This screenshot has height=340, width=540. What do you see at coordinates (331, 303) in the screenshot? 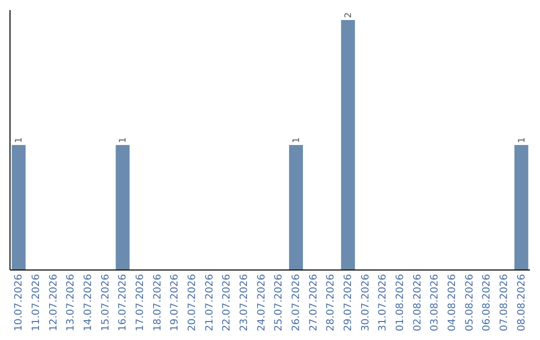
I see `x-tick-label: 28.07.2026` at bounding box center [331, 303].